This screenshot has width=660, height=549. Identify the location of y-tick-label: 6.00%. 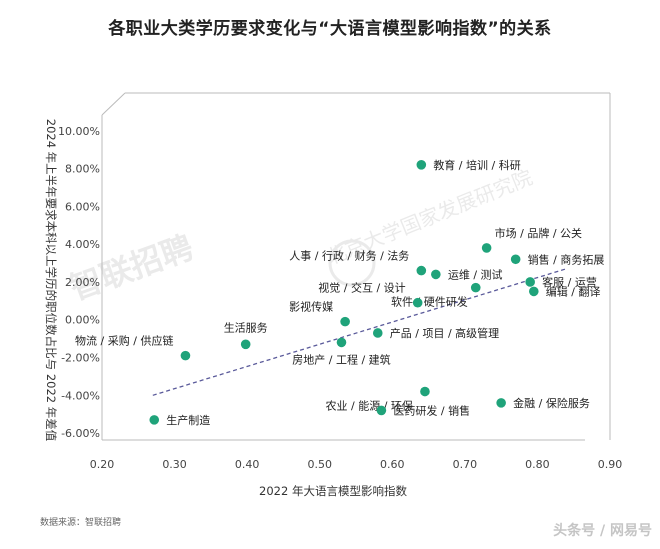
(82, 206).